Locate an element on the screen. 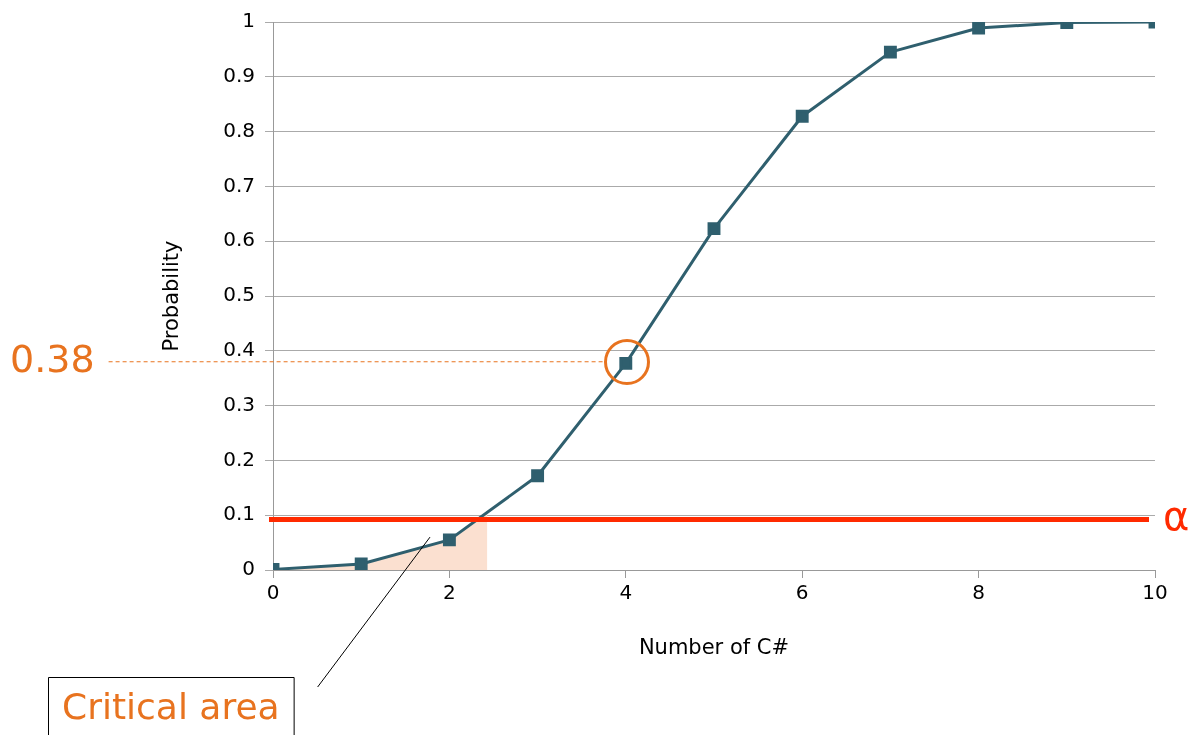  text: Critical area is located at coordinates (171, 707).